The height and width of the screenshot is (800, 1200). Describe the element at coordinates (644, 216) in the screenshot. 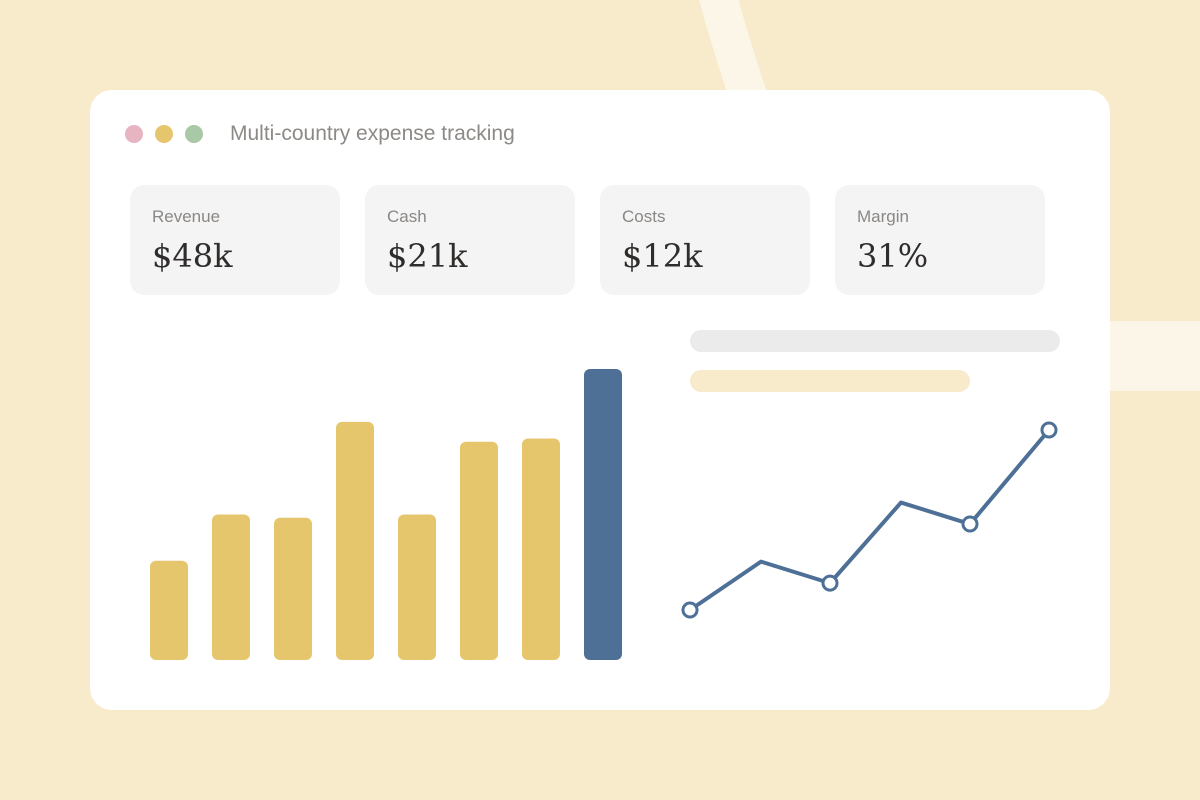

I see `kpi-label: Costs` at that location.